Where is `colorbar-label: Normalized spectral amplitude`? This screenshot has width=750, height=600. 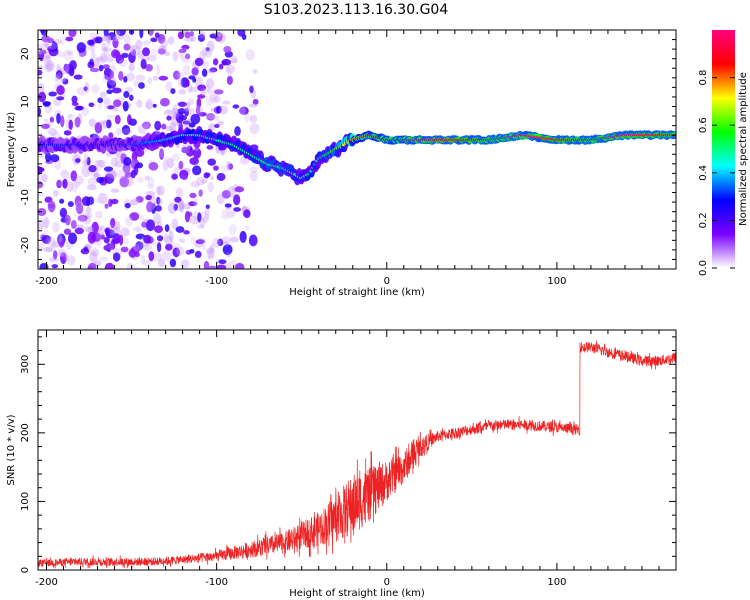 colorbar-label: Normalized spectral amplitude is located at coordinates (743, 149).